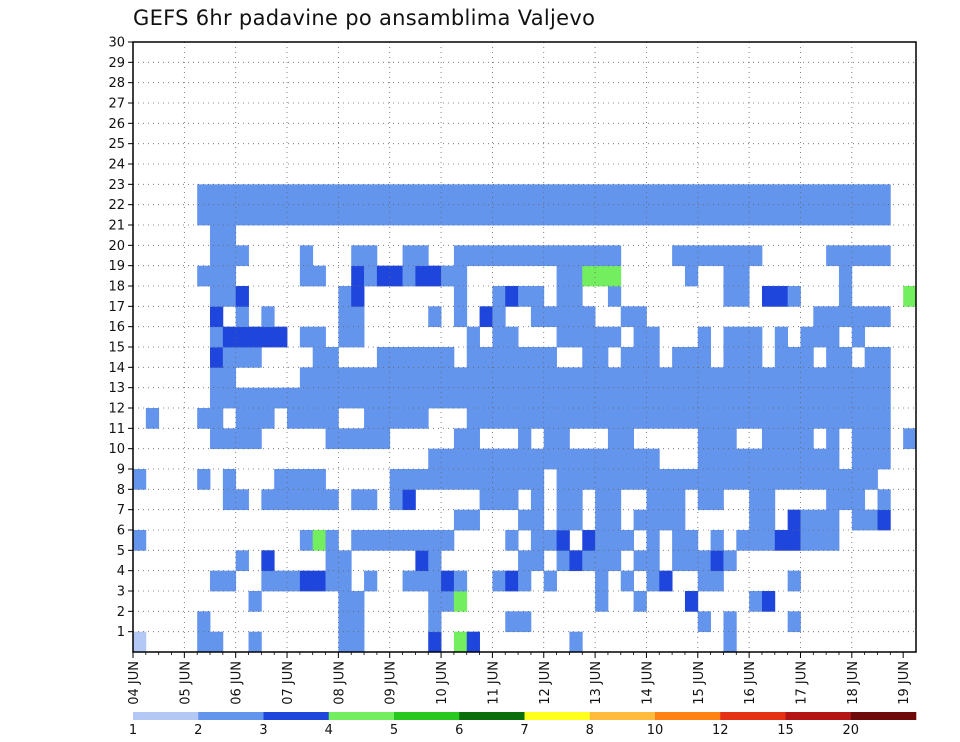  What do you see at coordinates (116, 144) in the screenshot?
I see `y-tick-label: 25` at bounding box center [116, 144].